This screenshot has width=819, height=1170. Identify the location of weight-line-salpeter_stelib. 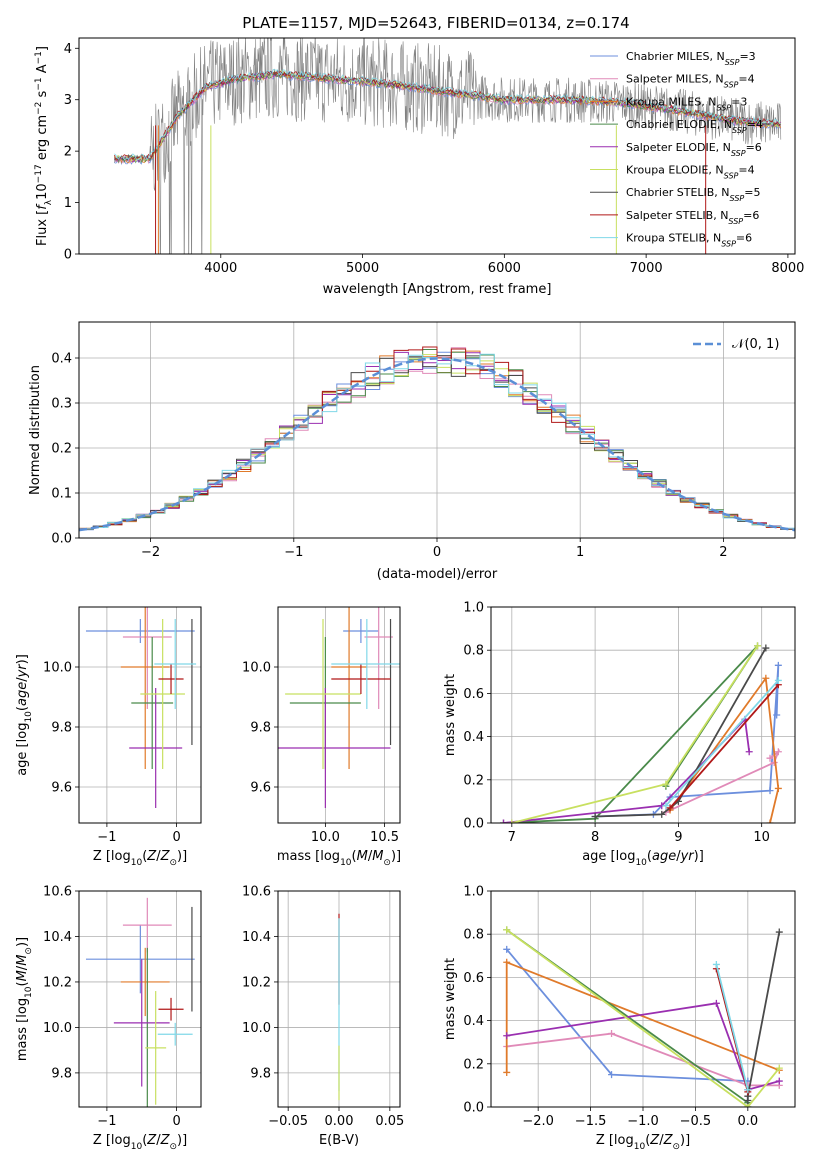
(724, 746).